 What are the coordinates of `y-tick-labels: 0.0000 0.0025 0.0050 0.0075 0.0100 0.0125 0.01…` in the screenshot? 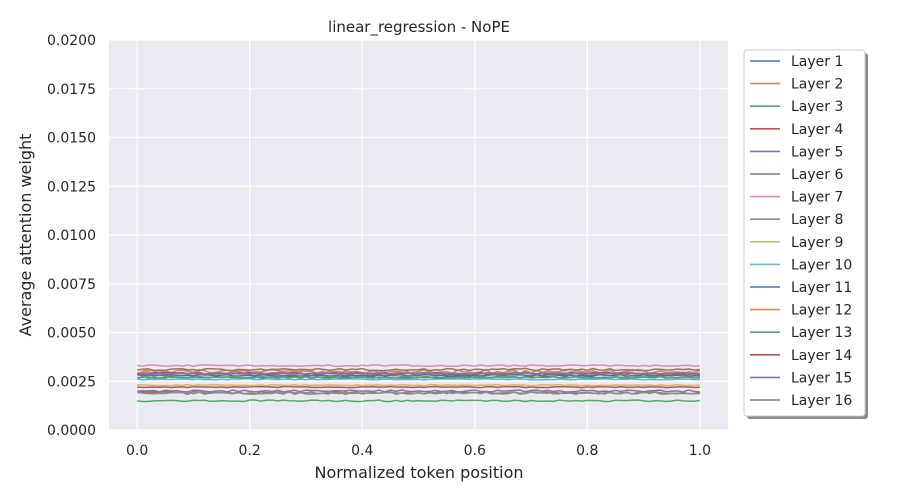 It's located at (71, 236).